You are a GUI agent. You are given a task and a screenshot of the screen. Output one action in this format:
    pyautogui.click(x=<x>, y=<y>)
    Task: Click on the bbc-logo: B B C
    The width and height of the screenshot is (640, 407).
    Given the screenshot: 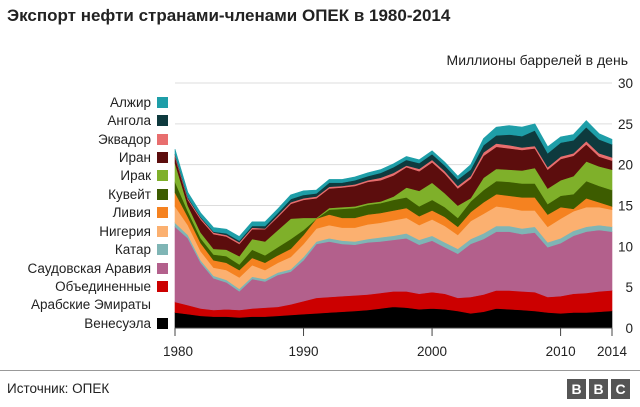 What is the action you would take?
    pyautogui.click(x=598, y=389)
    